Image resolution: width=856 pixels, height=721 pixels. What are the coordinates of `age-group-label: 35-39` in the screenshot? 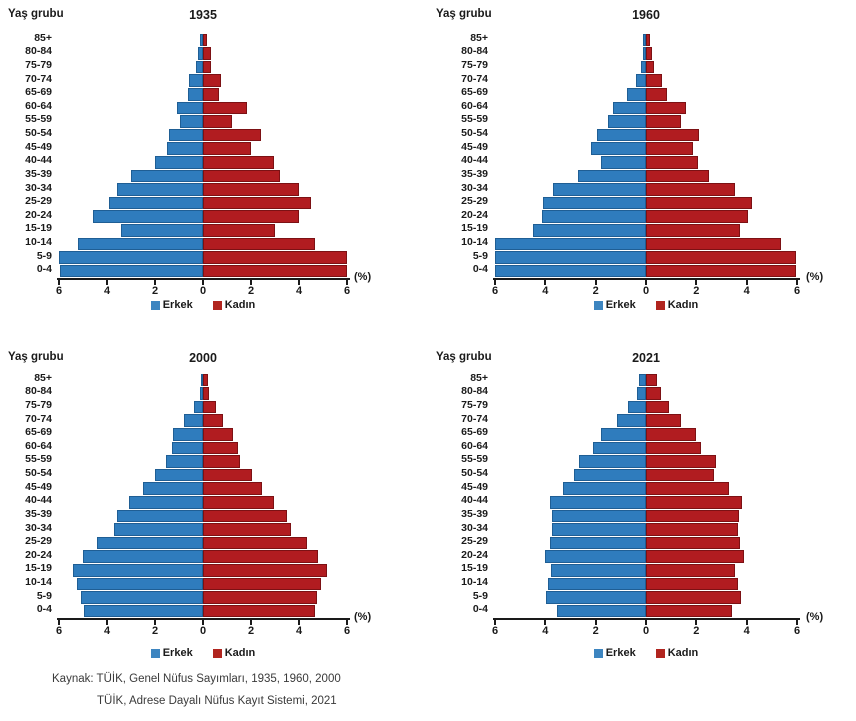 It's located at (38, 173).